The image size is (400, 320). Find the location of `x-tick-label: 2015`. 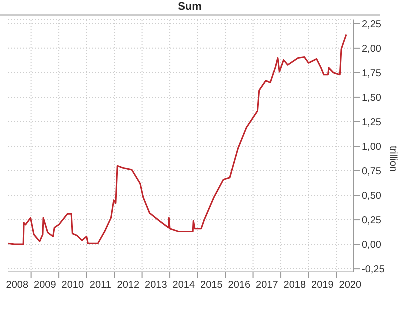

x-tick-label: 2015 is located at coordinates (212, 285).